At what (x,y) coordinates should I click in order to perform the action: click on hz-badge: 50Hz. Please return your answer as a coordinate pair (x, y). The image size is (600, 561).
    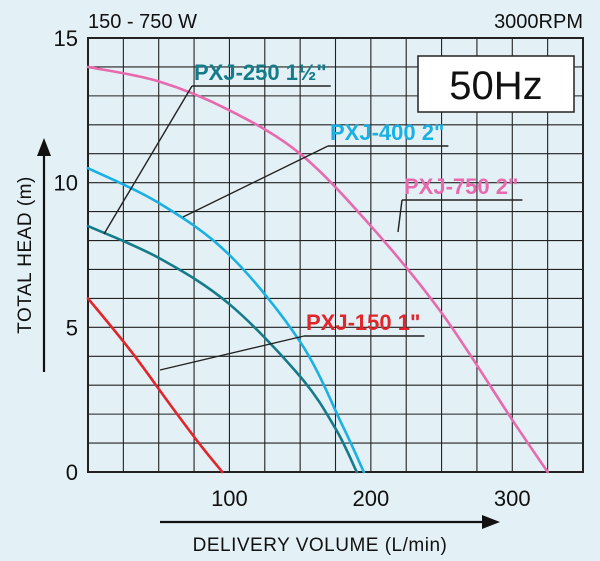
    Looking at the image, I should click on (496, 84).